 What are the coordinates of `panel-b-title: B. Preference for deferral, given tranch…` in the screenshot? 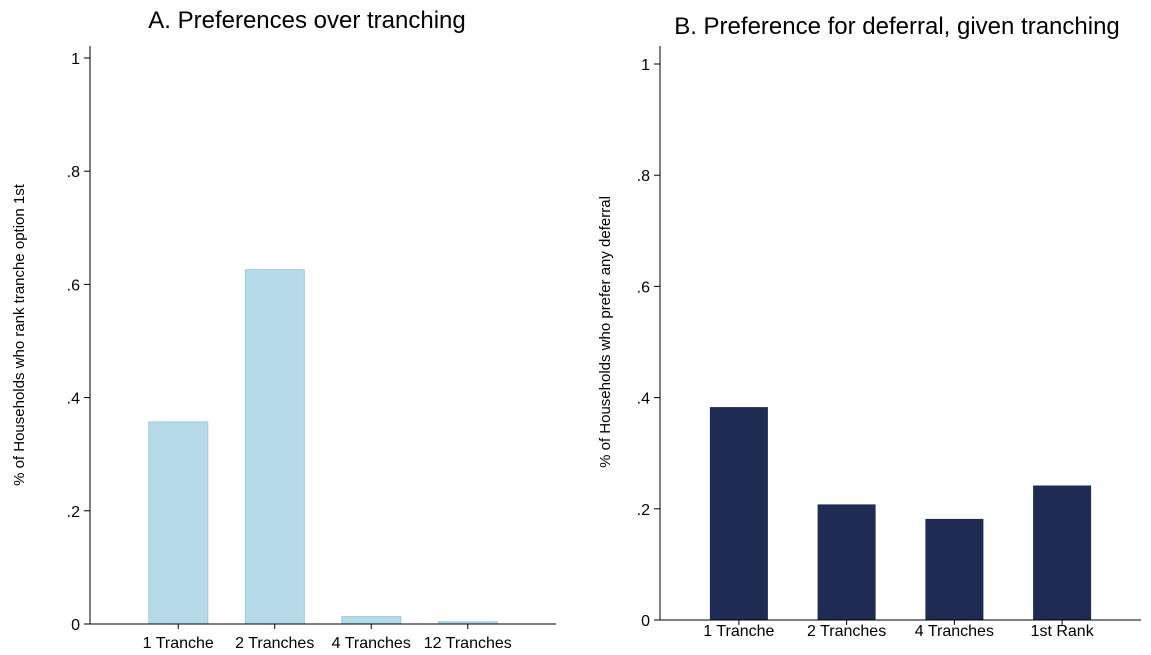 It's located at (897, 26).